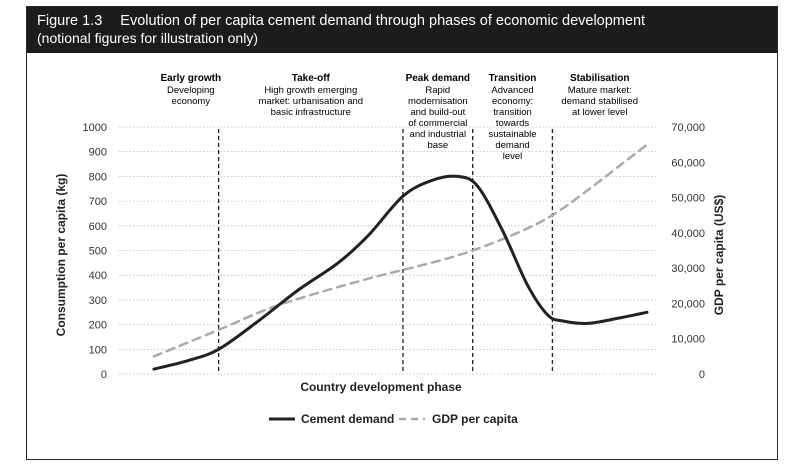  What do you see at coordinates (98, 301) in the screenshot?
I see `y-tick-label: 300` at bounding box center [98, 301].